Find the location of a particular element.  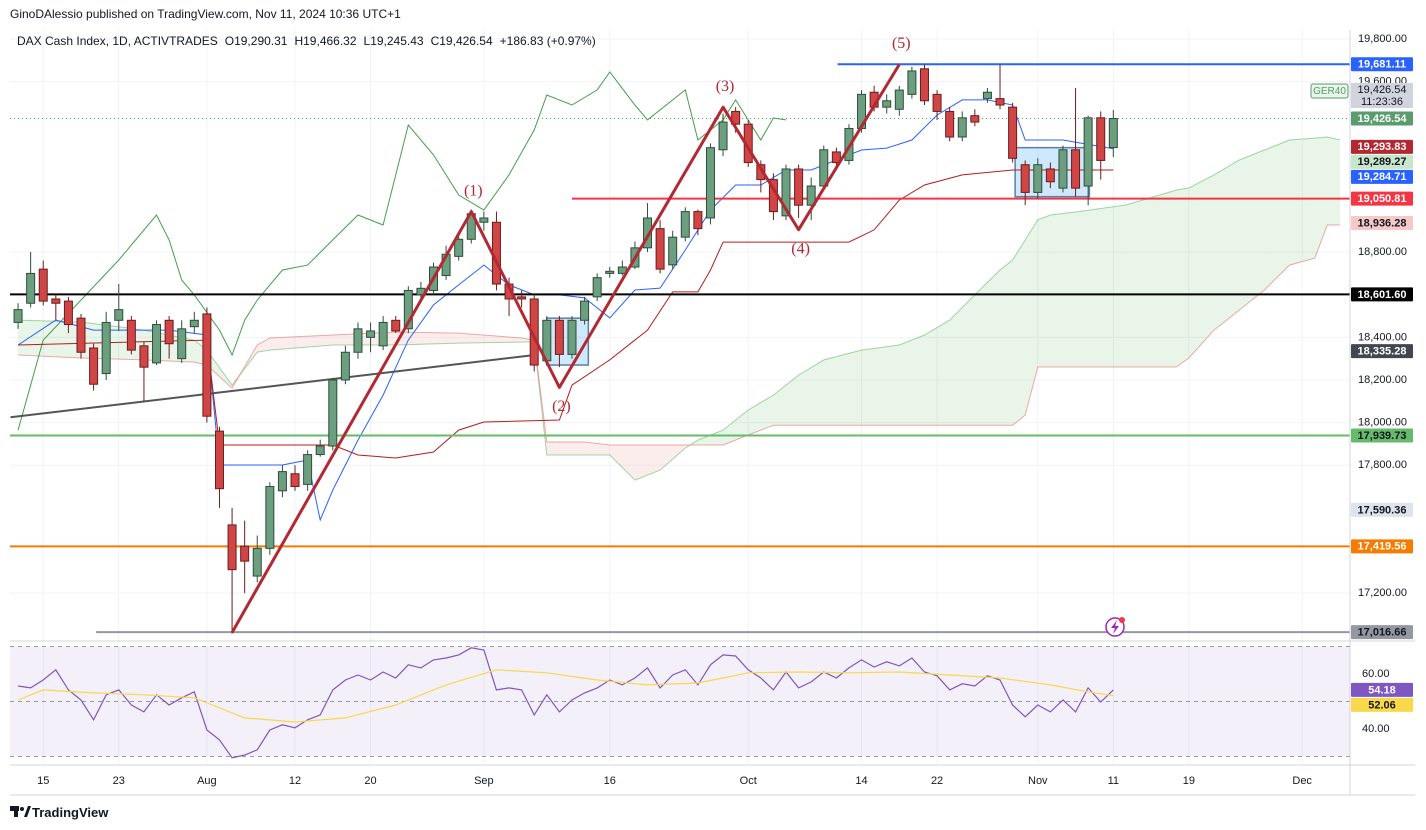

x-tick-label: Aug is located at coordinates (207, 781).